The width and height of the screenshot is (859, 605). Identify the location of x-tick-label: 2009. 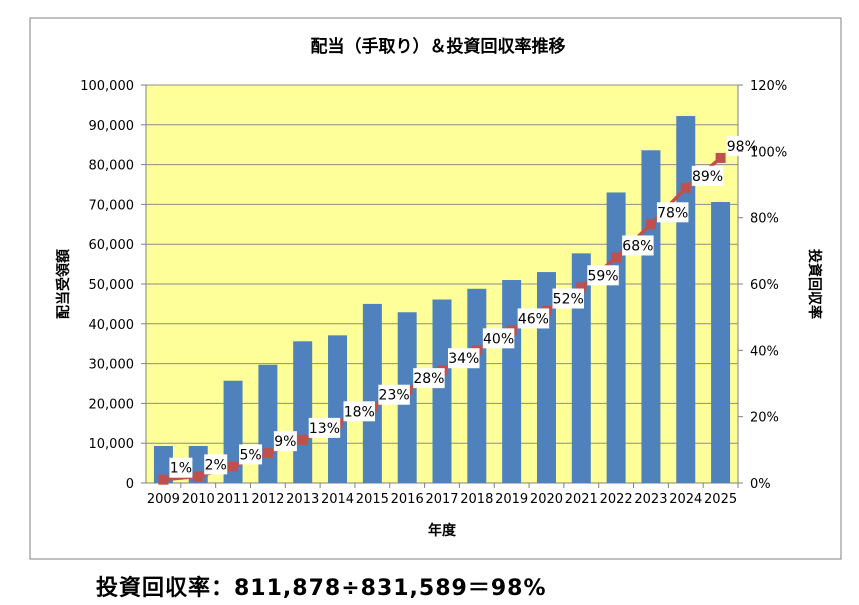
(163, 499).